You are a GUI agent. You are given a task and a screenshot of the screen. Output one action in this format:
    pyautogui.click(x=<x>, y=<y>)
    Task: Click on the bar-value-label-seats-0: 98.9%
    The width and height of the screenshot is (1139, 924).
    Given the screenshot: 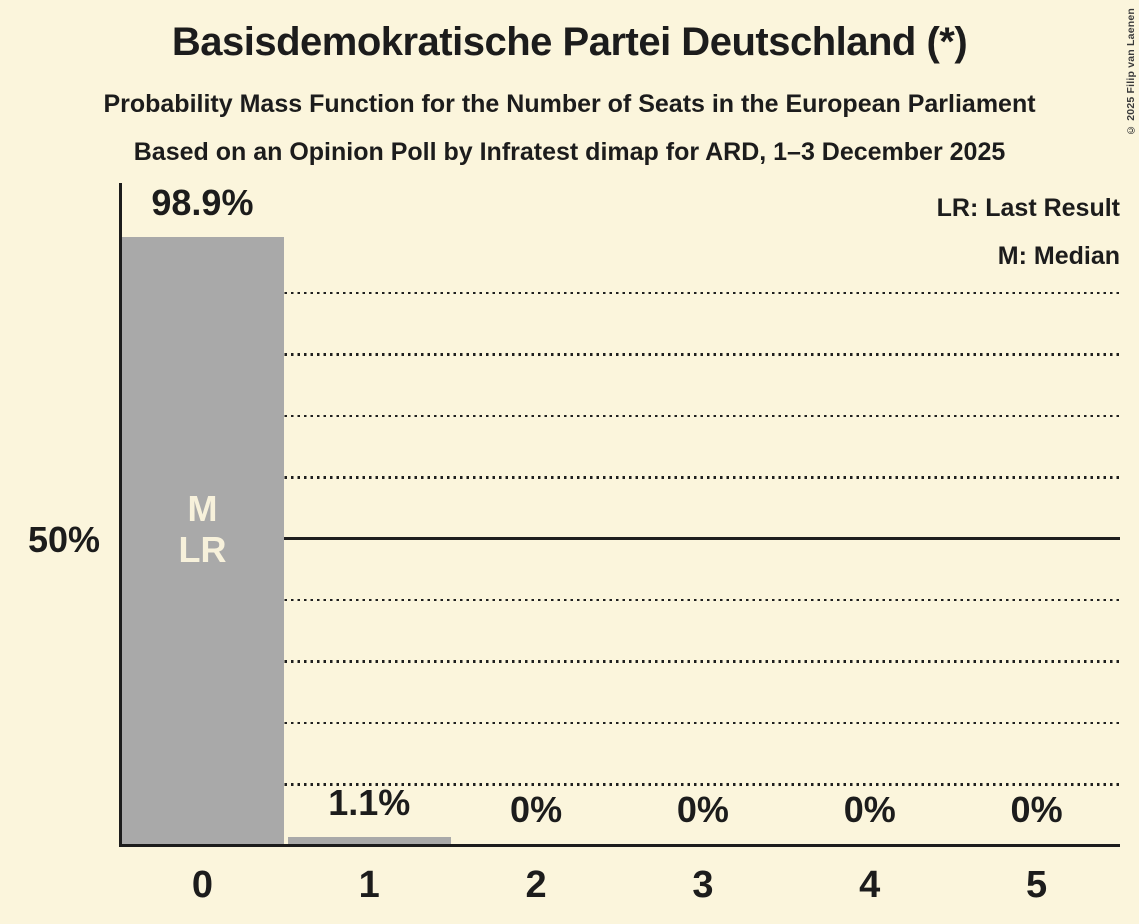 What is the action you would take?
    pyautogui.click(x=202, y=202)
    